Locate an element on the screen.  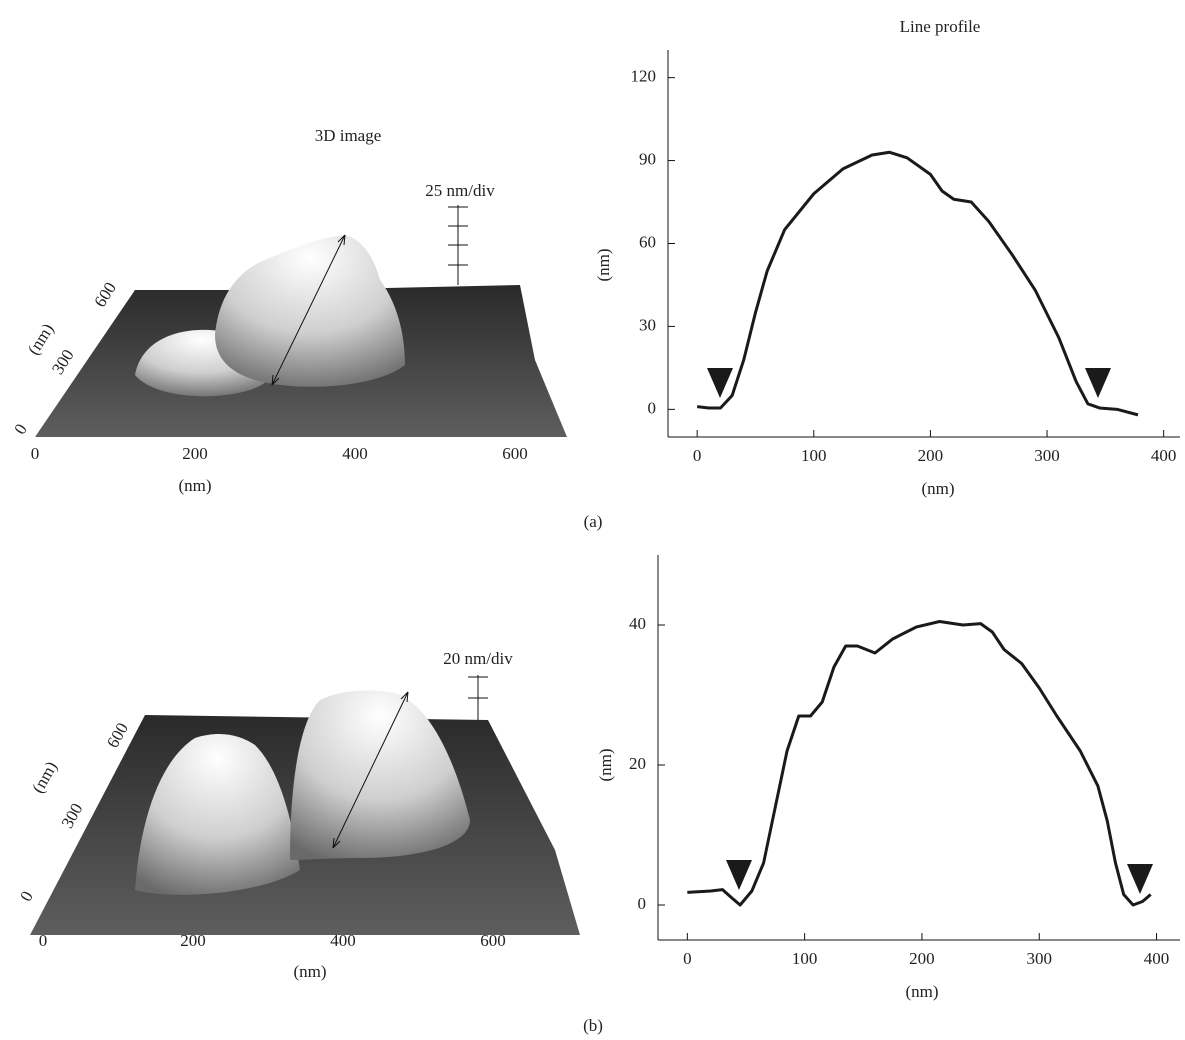
y-tick-label: 20 is located at coordinates (637, 763).